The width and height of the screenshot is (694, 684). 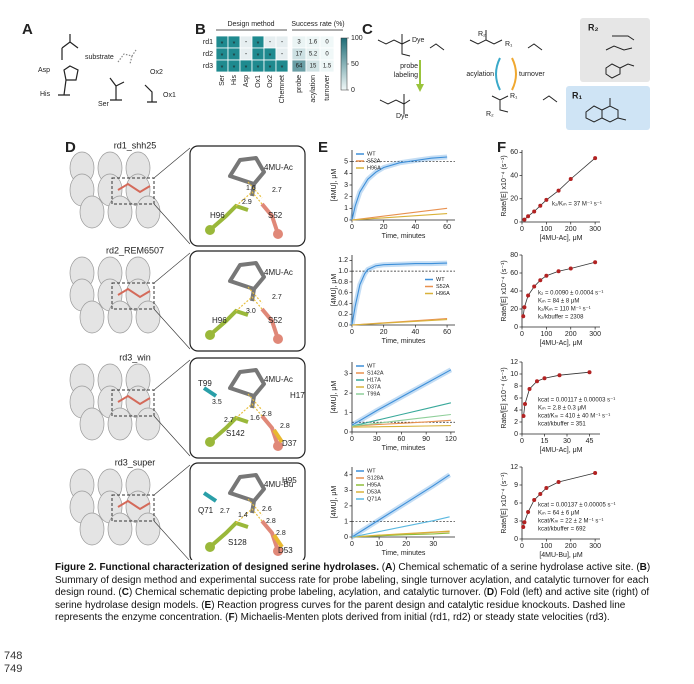 I want to click on annotation: Kₘ = 2.8 ± 0.3 μM, so click(x=562, y=409).